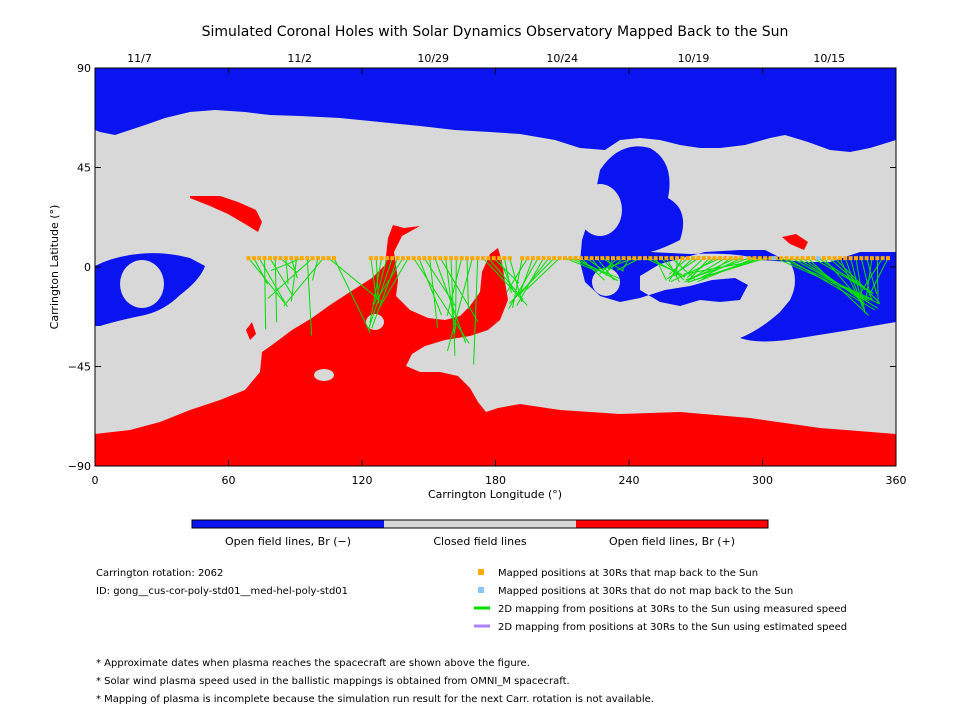 This screenshot has height=720, width=960. What do you see at coordinates (139, 58) in the screenshot?
I see `date-tick-label: 11/7` at bounding box center [139, 58].